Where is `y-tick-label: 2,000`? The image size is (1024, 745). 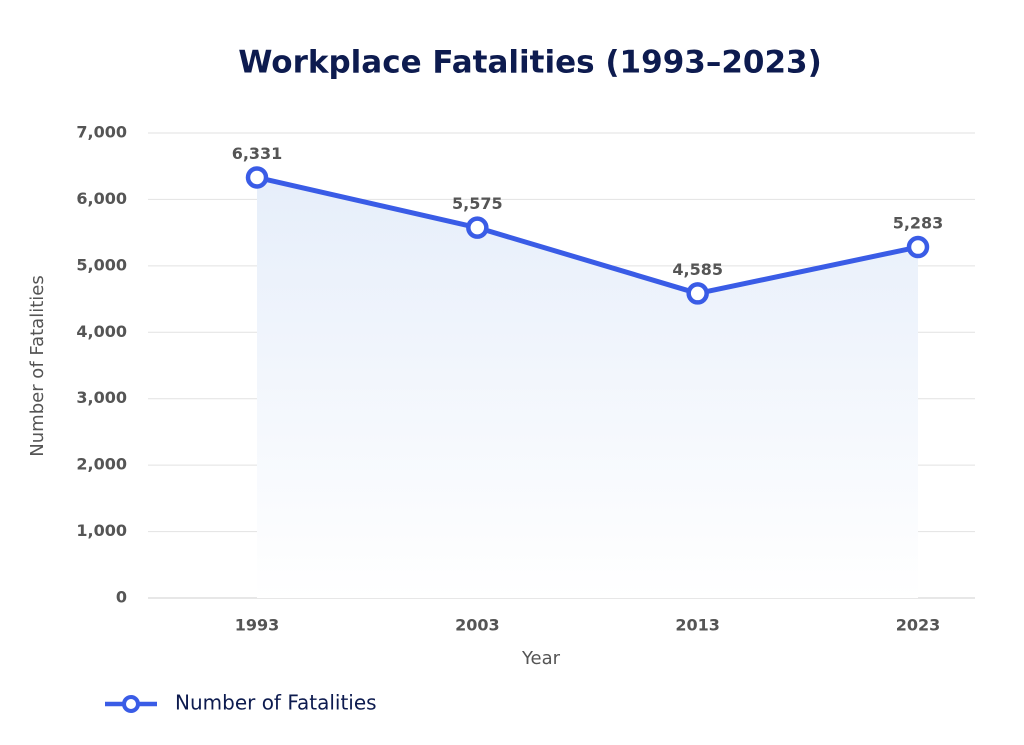
y-tick-label: 2,000 is located at coordinates (101, 464).